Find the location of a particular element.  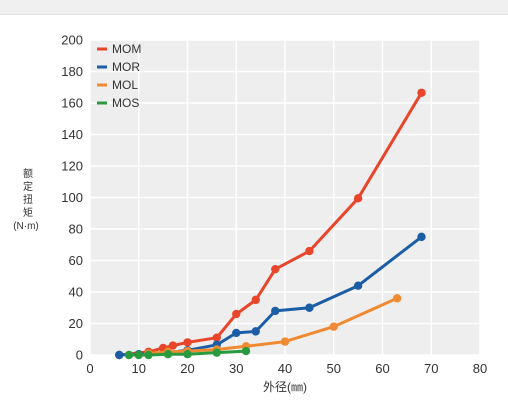

x-tick-label: 0 is located at coordinates (89, 368).